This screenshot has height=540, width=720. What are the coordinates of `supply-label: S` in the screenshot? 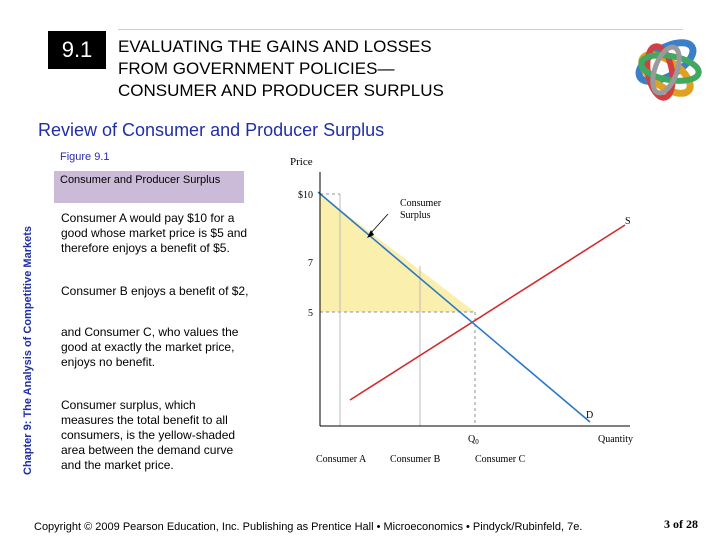 It's located at (628, 221).